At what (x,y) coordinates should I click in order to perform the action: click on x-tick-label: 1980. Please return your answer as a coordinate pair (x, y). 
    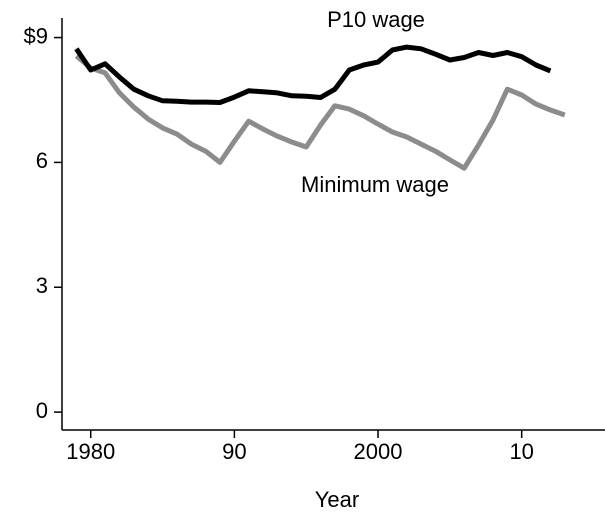
    Looking at the image, I should click on (90, 451).